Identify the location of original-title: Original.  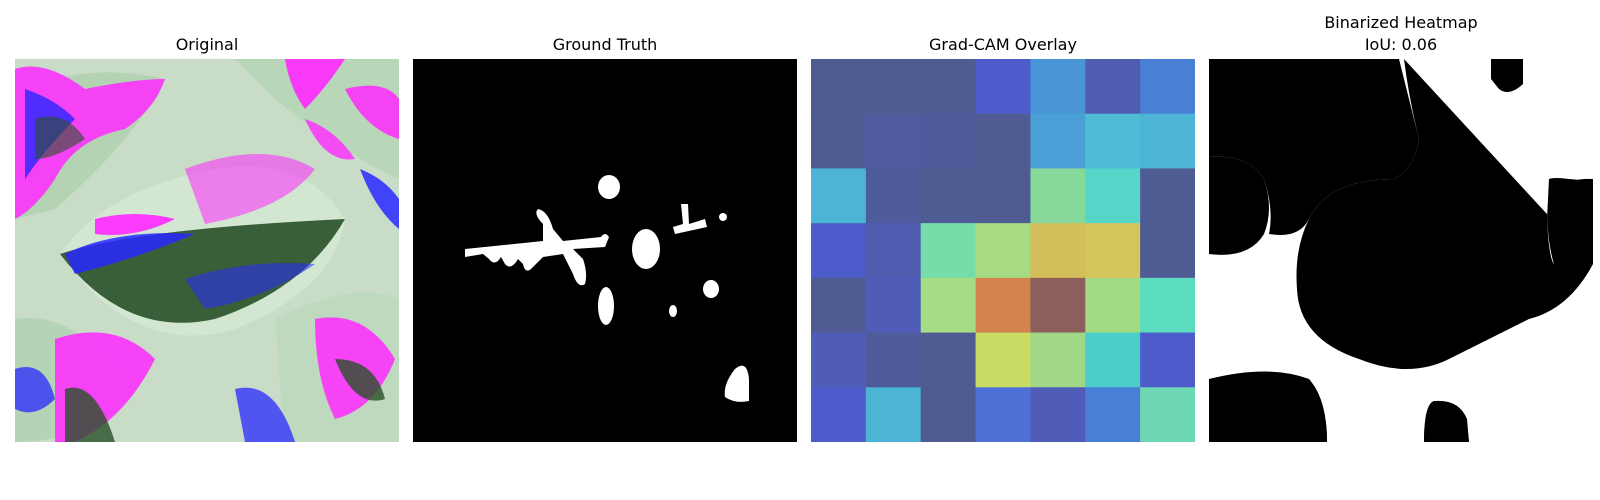
(207, 44).